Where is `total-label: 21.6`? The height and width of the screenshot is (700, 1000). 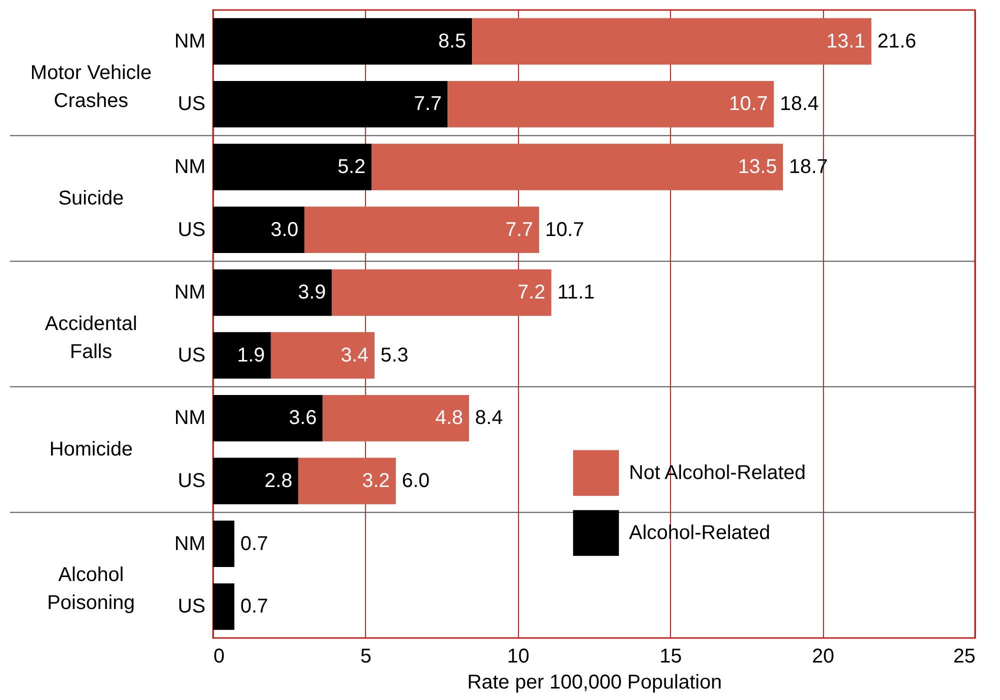
total-label: 21.6 is located at coordinates (896, 41).